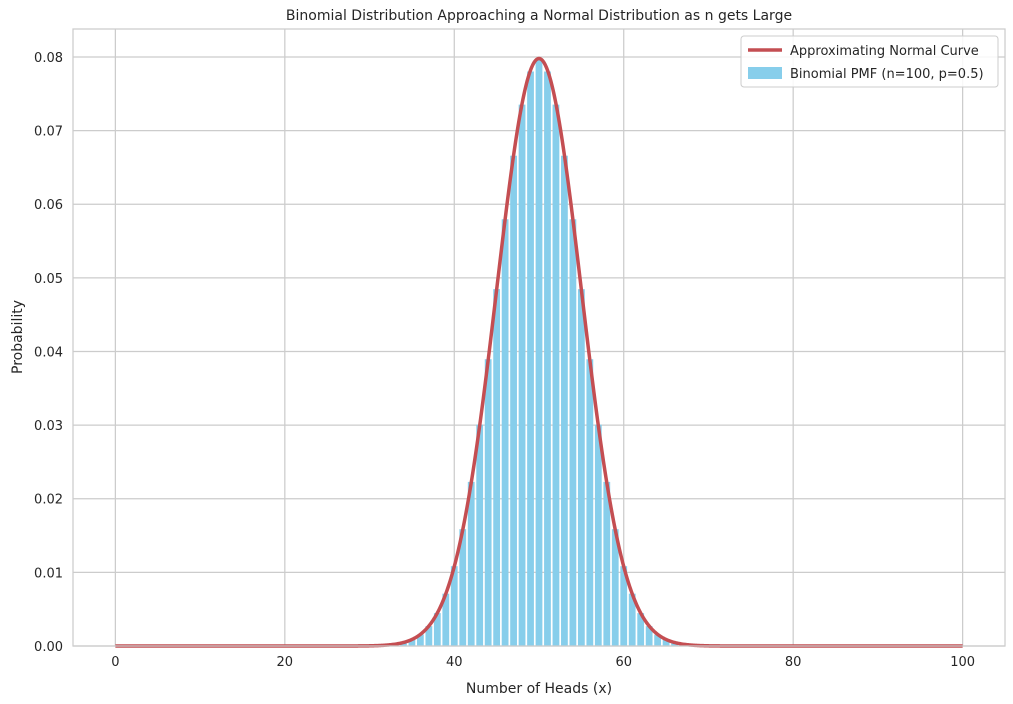 This screenshot has height=704, width=1013. I want to click on y-tick-label: 0.04, so click(48, 352).